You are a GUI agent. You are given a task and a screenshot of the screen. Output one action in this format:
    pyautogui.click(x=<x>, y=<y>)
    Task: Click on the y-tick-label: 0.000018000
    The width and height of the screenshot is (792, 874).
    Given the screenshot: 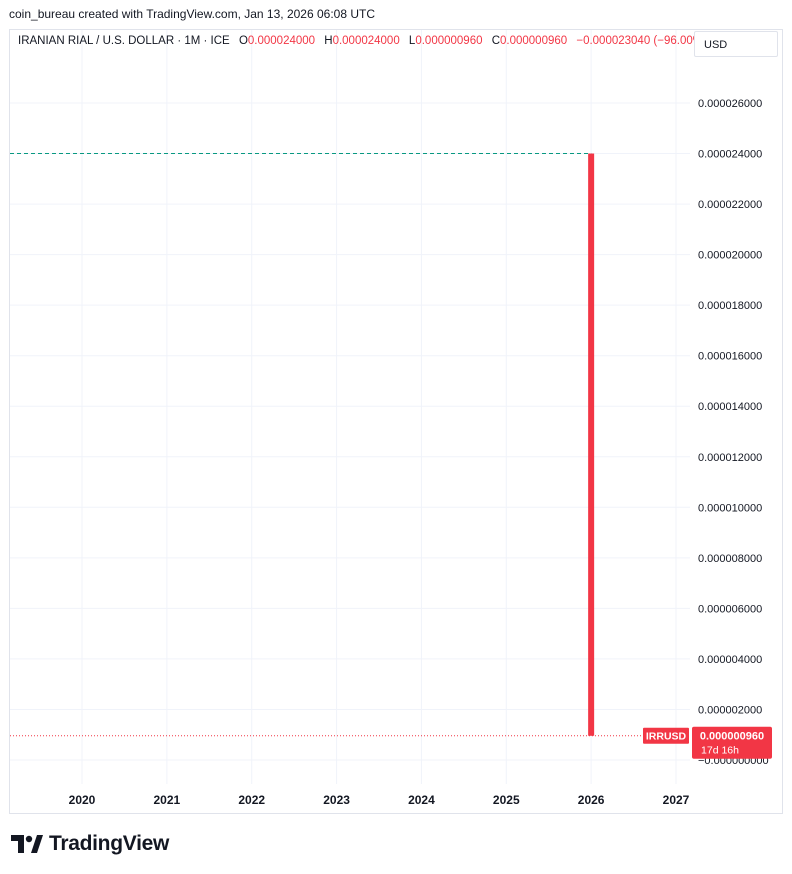 What is the action you would take?
    pyautogui.click(x=730, y=306)
    